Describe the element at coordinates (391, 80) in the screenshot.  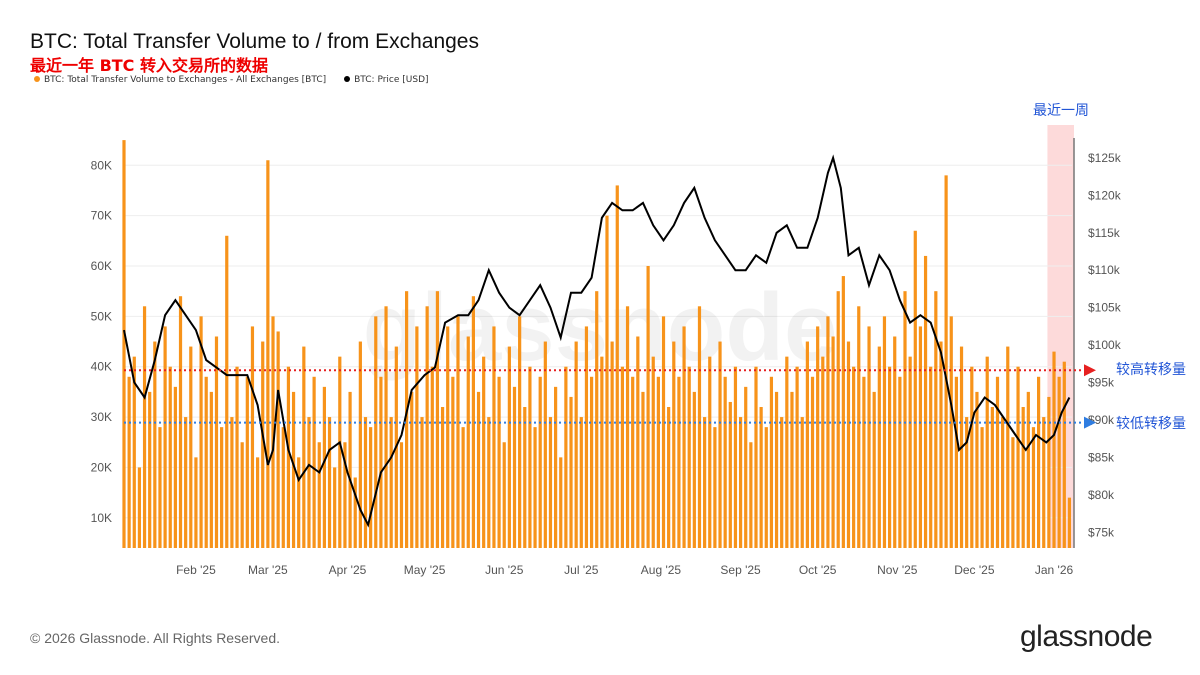
I see `legend-label: BTC: Price [USD]` at that location.